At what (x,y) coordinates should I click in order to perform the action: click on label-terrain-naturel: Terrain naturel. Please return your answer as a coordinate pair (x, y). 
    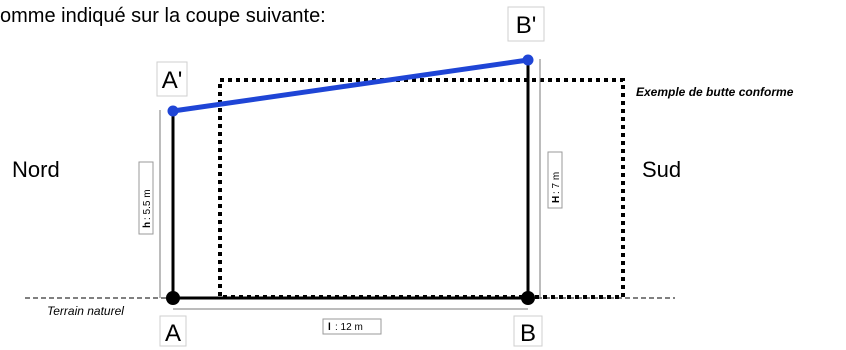
    Looking at the image, I should click on (85, 311).